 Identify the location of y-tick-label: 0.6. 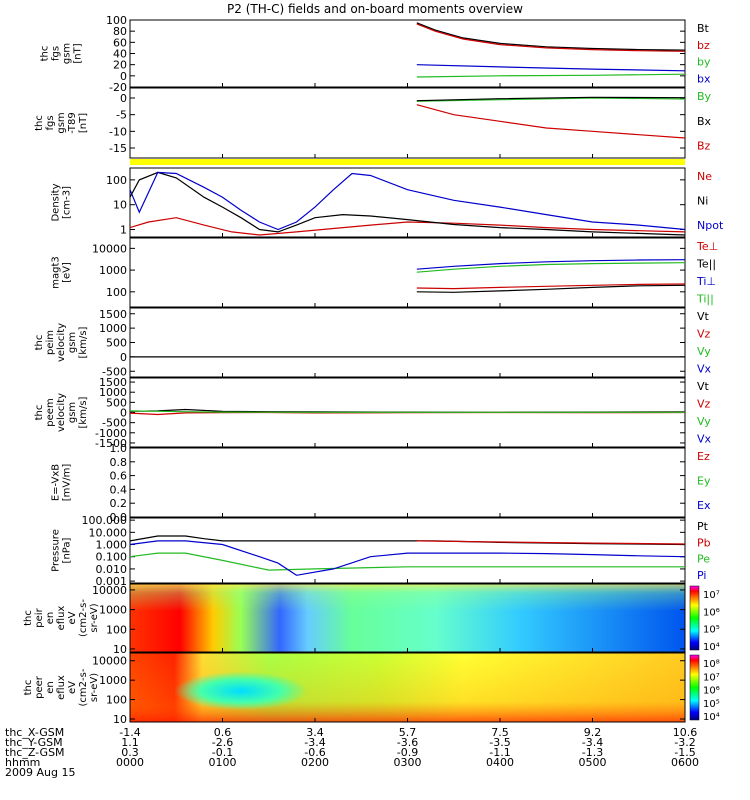
(119, 476).